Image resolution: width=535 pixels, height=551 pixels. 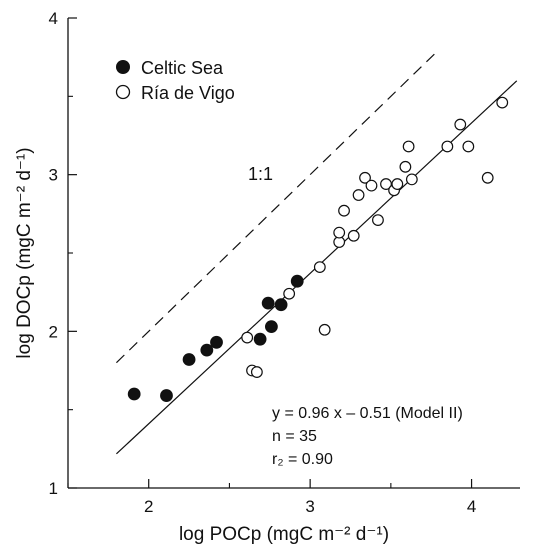 I want to click on x-tick-label-3: 3, so click(x=309, y=506).